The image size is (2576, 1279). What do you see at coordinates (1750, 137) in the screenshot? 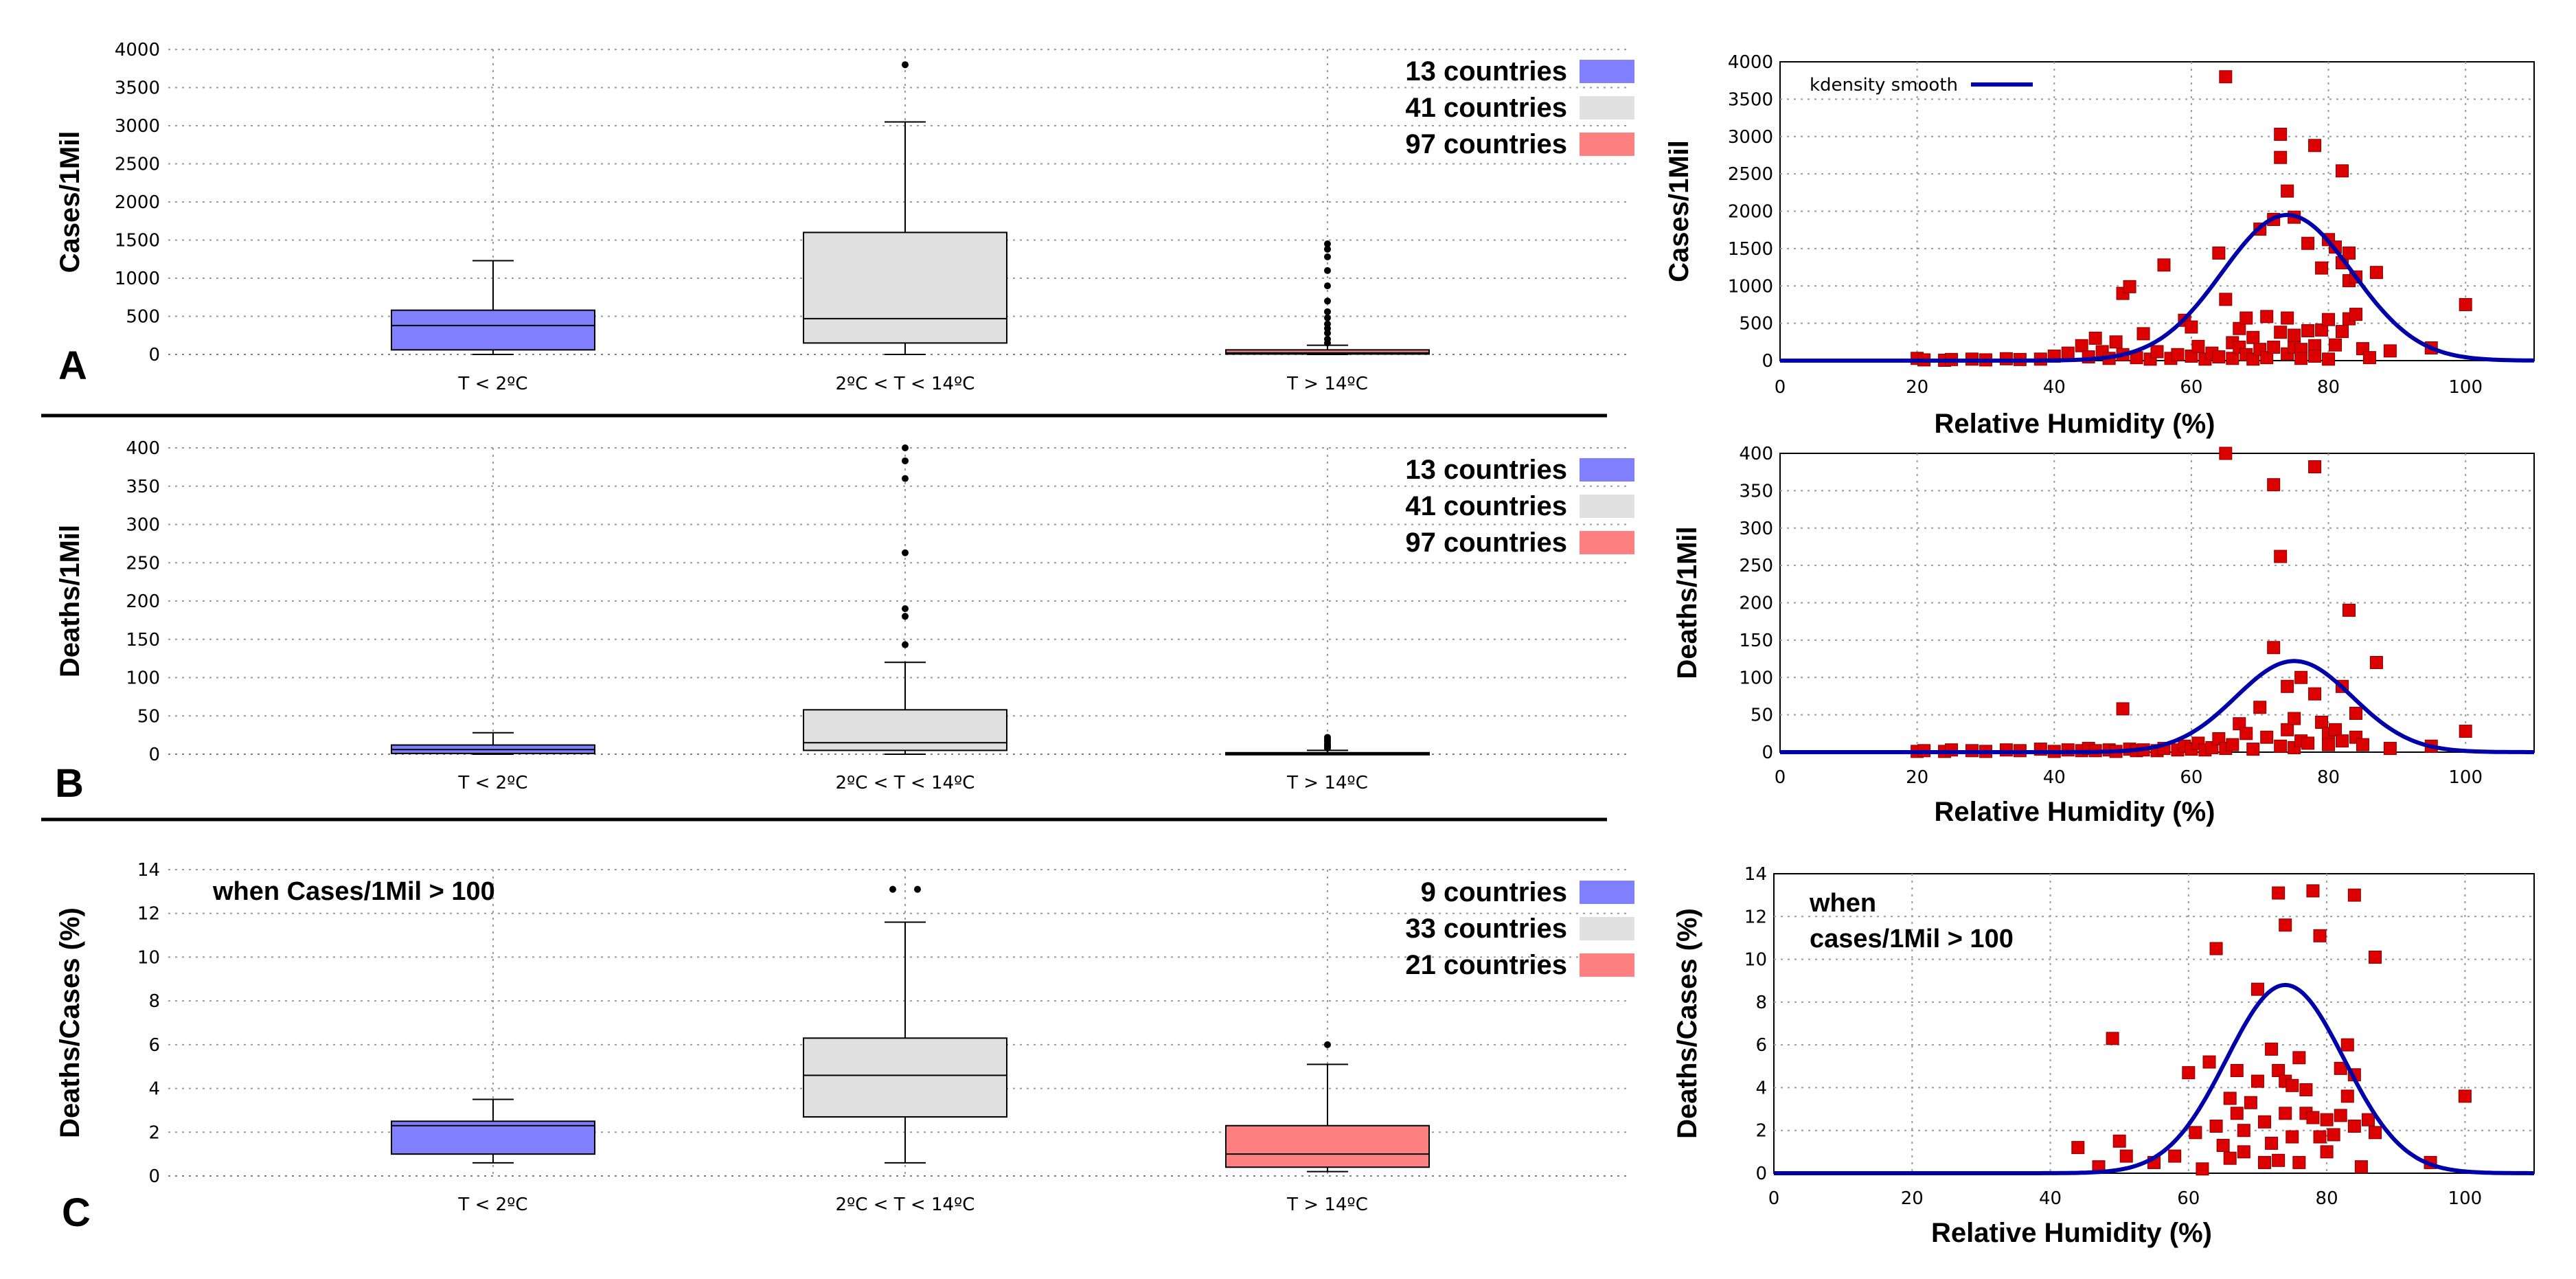
I see `y-tick-label: 3000` at bounding box center [1750, 137].